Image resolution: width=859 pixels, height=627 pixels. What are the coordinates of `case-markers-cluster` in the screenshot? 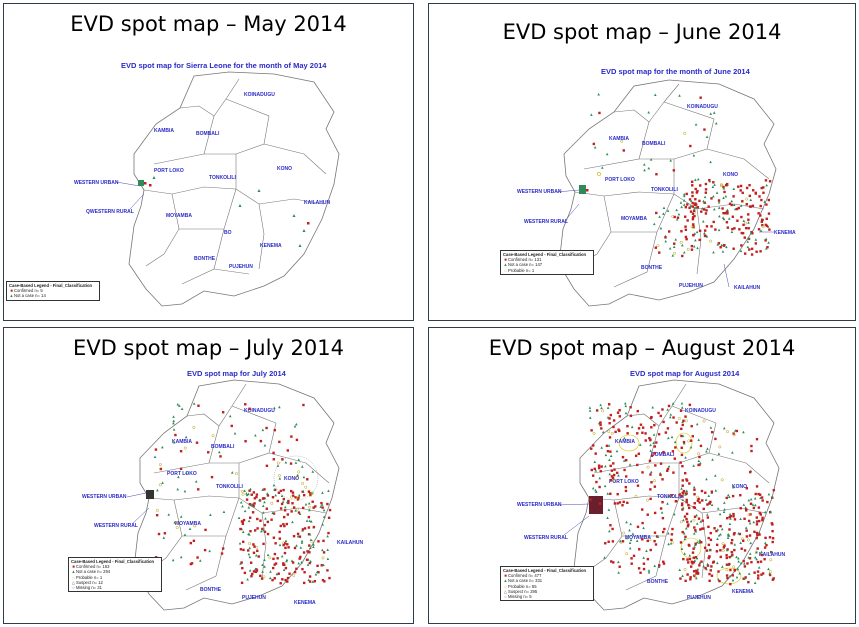 It's located at (682, 493).